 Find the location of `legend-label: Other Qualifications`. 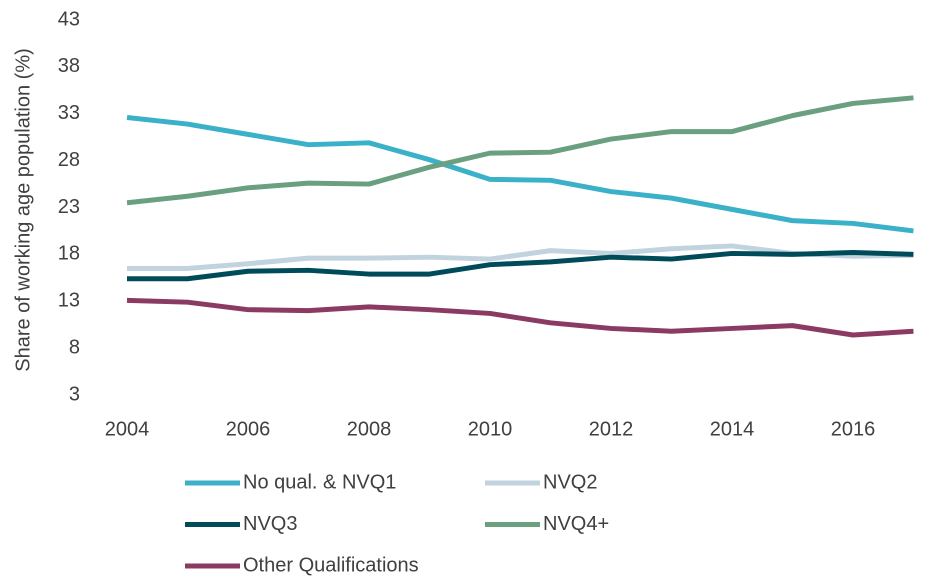

legend-label: Other Qualifications is located at coordinates (331, 565).